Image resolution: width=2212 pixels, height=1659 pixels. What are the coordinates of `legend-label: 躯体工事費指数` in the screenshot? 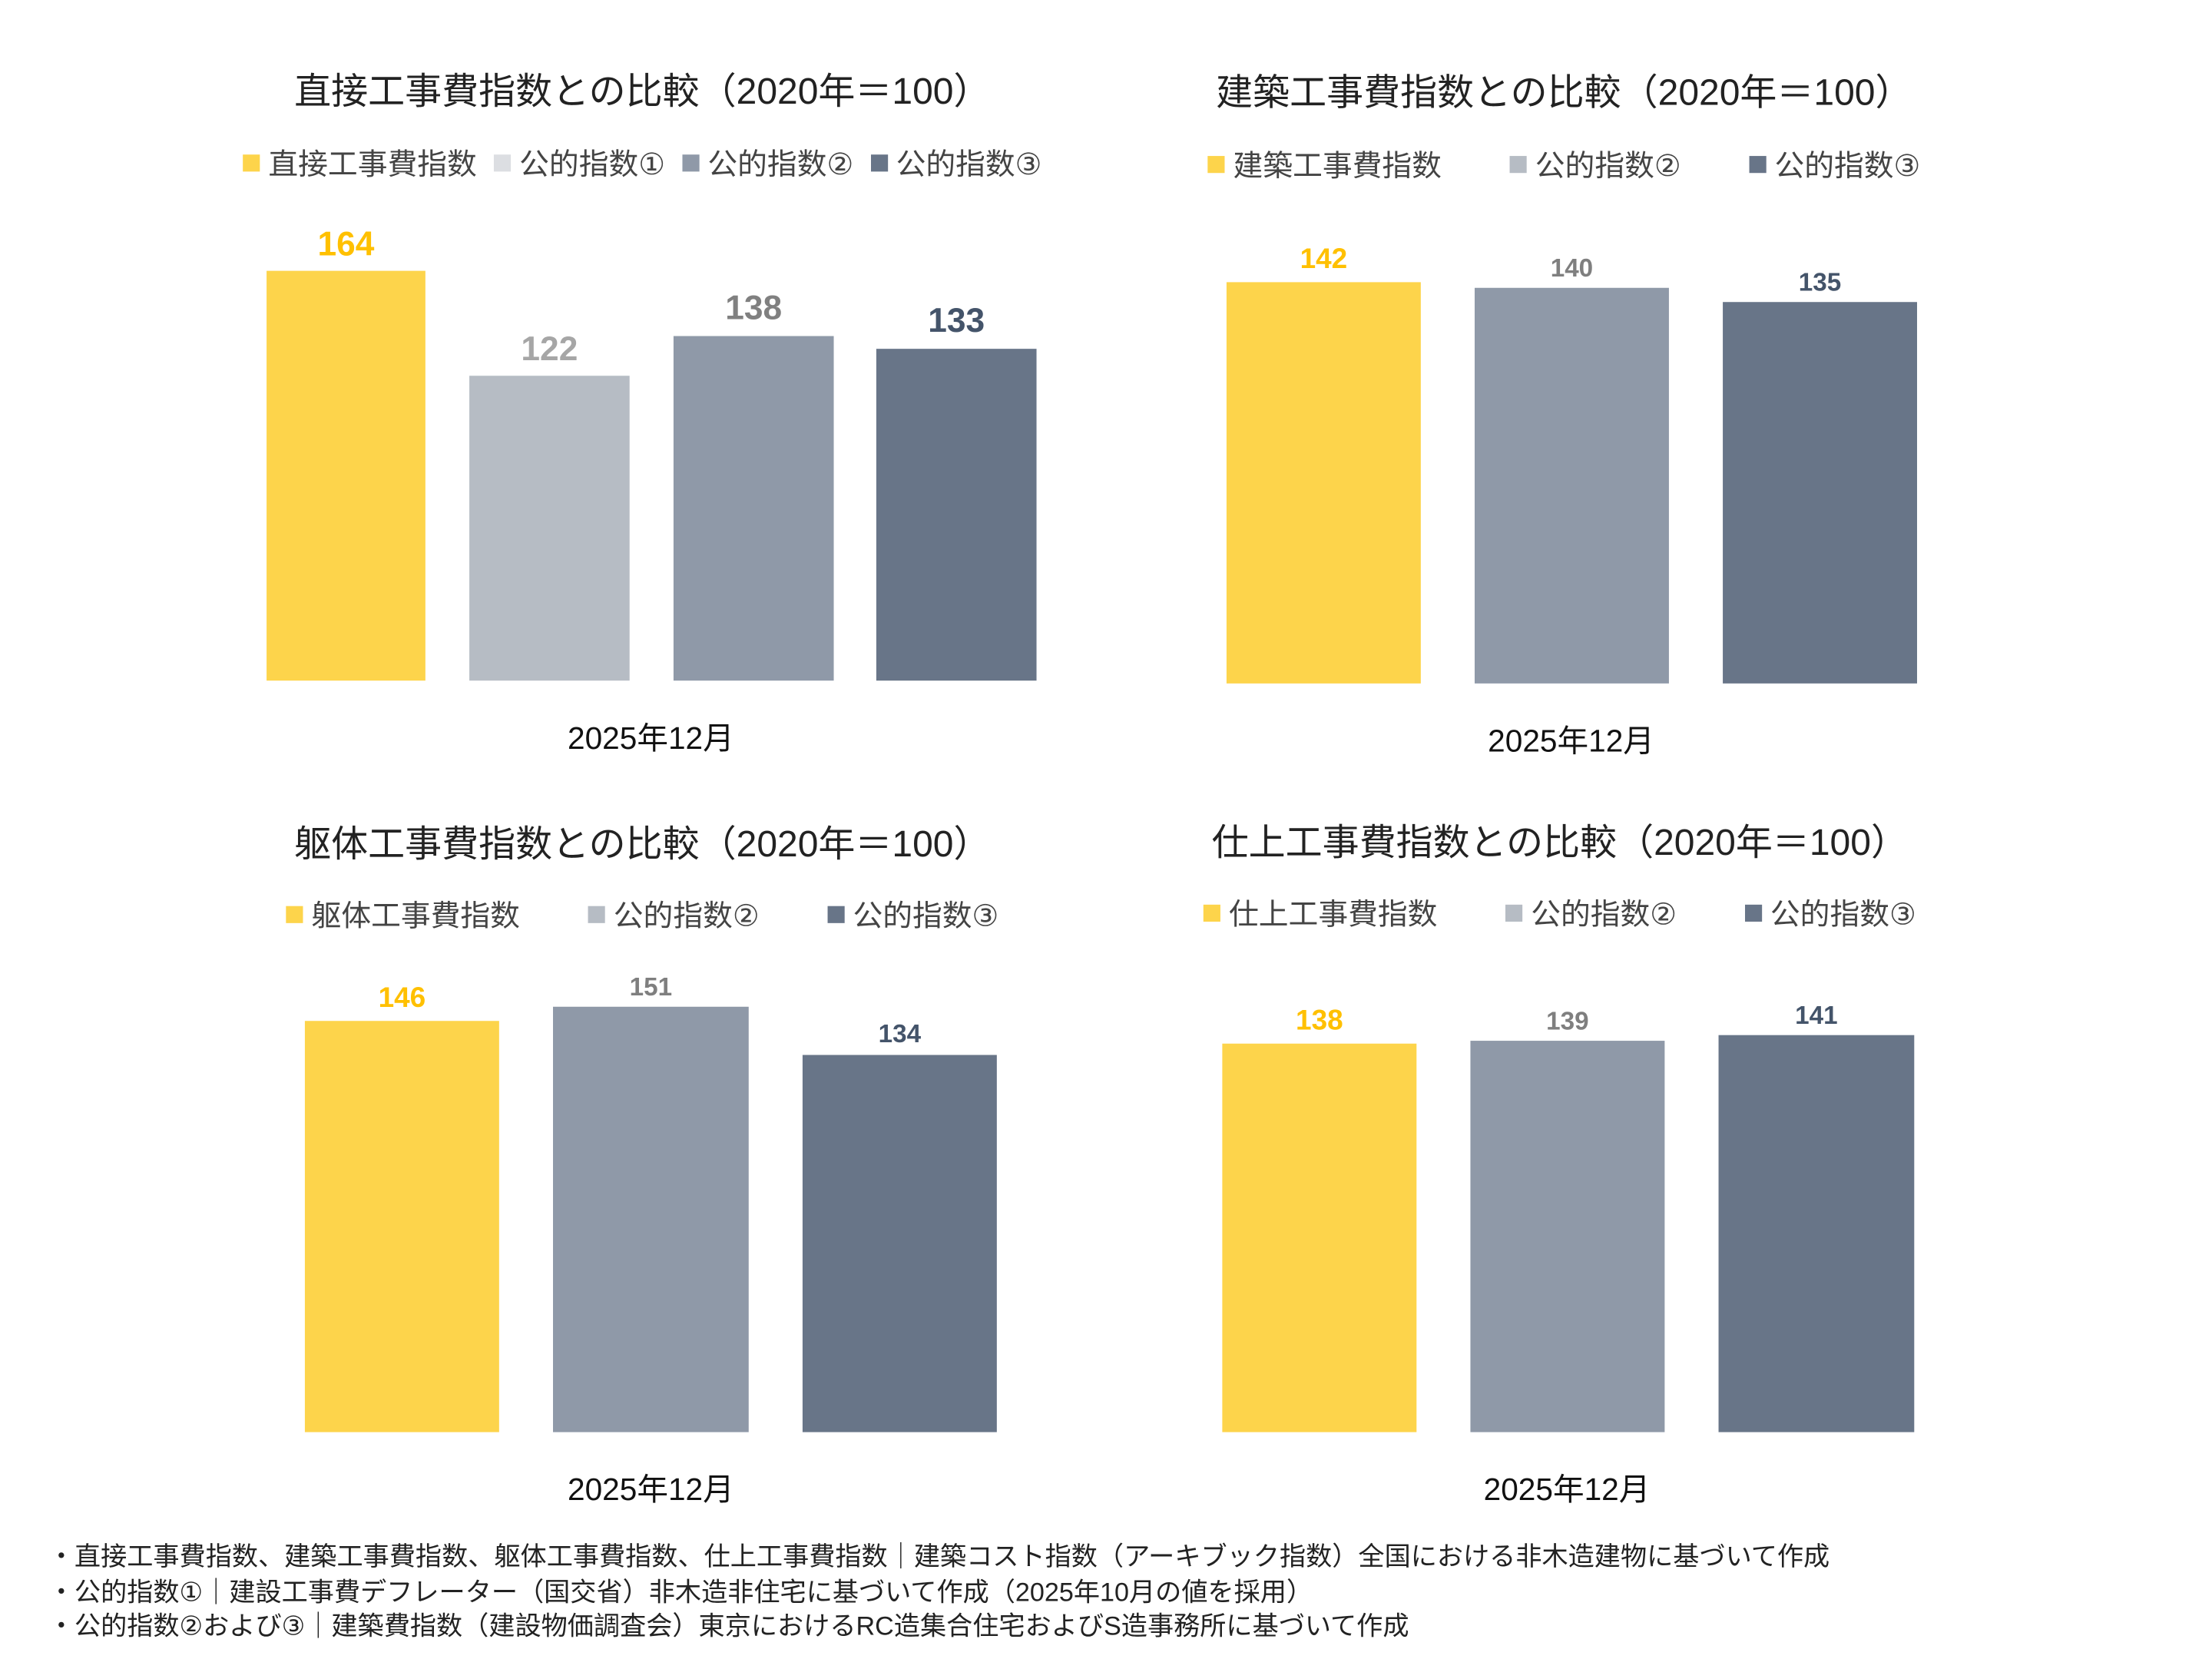 It's located at (416, 916).